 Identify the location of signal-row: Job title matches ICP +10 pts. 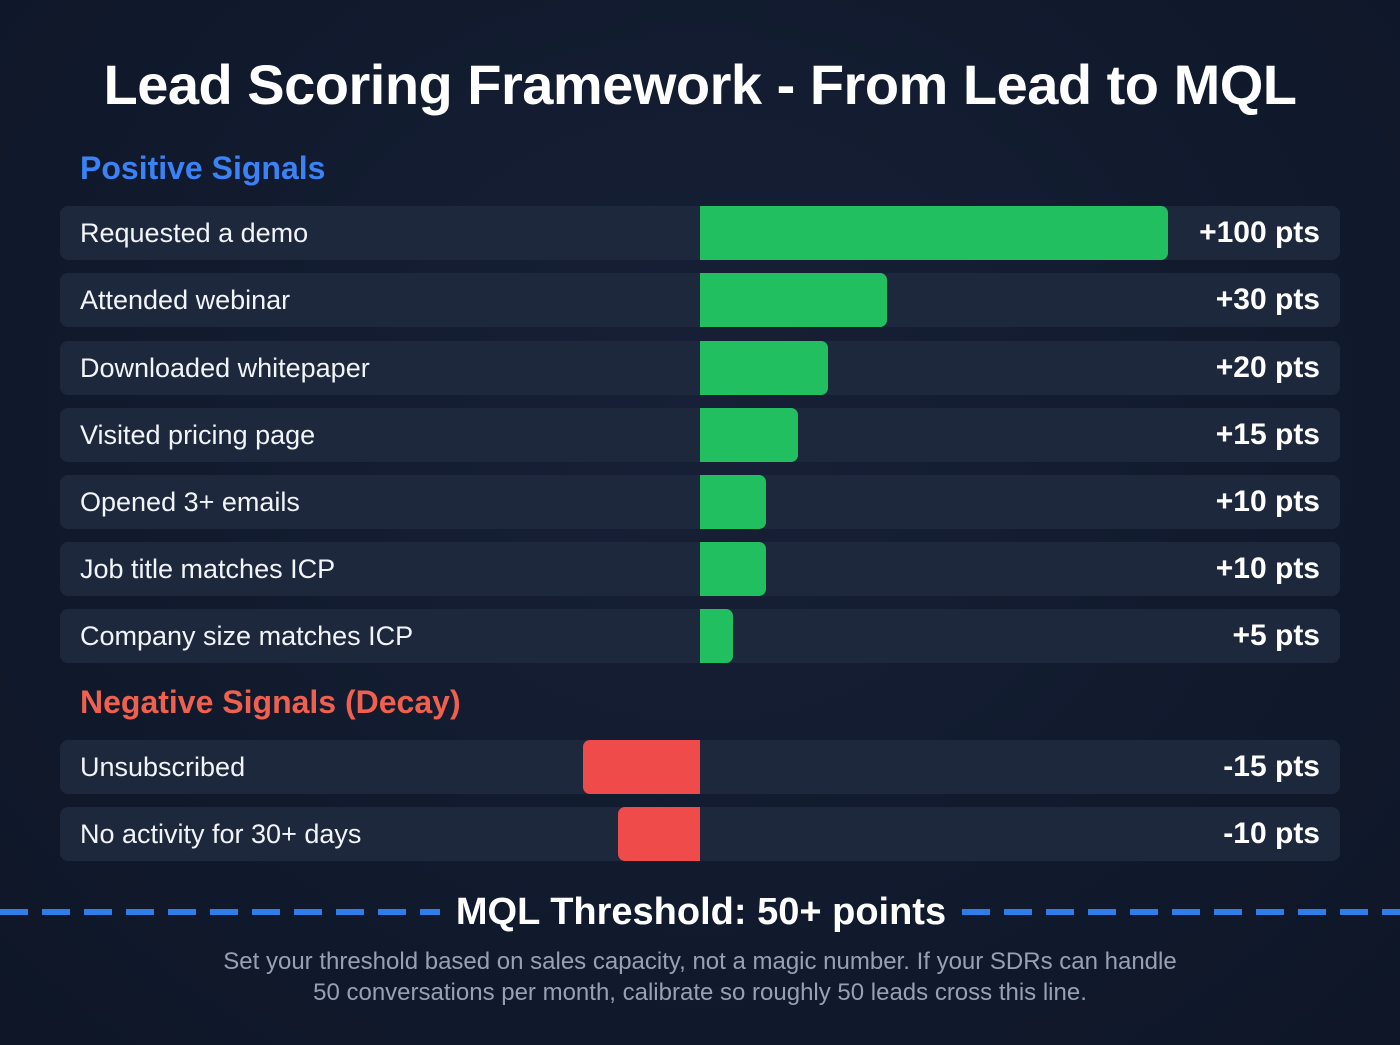
(700, 569).